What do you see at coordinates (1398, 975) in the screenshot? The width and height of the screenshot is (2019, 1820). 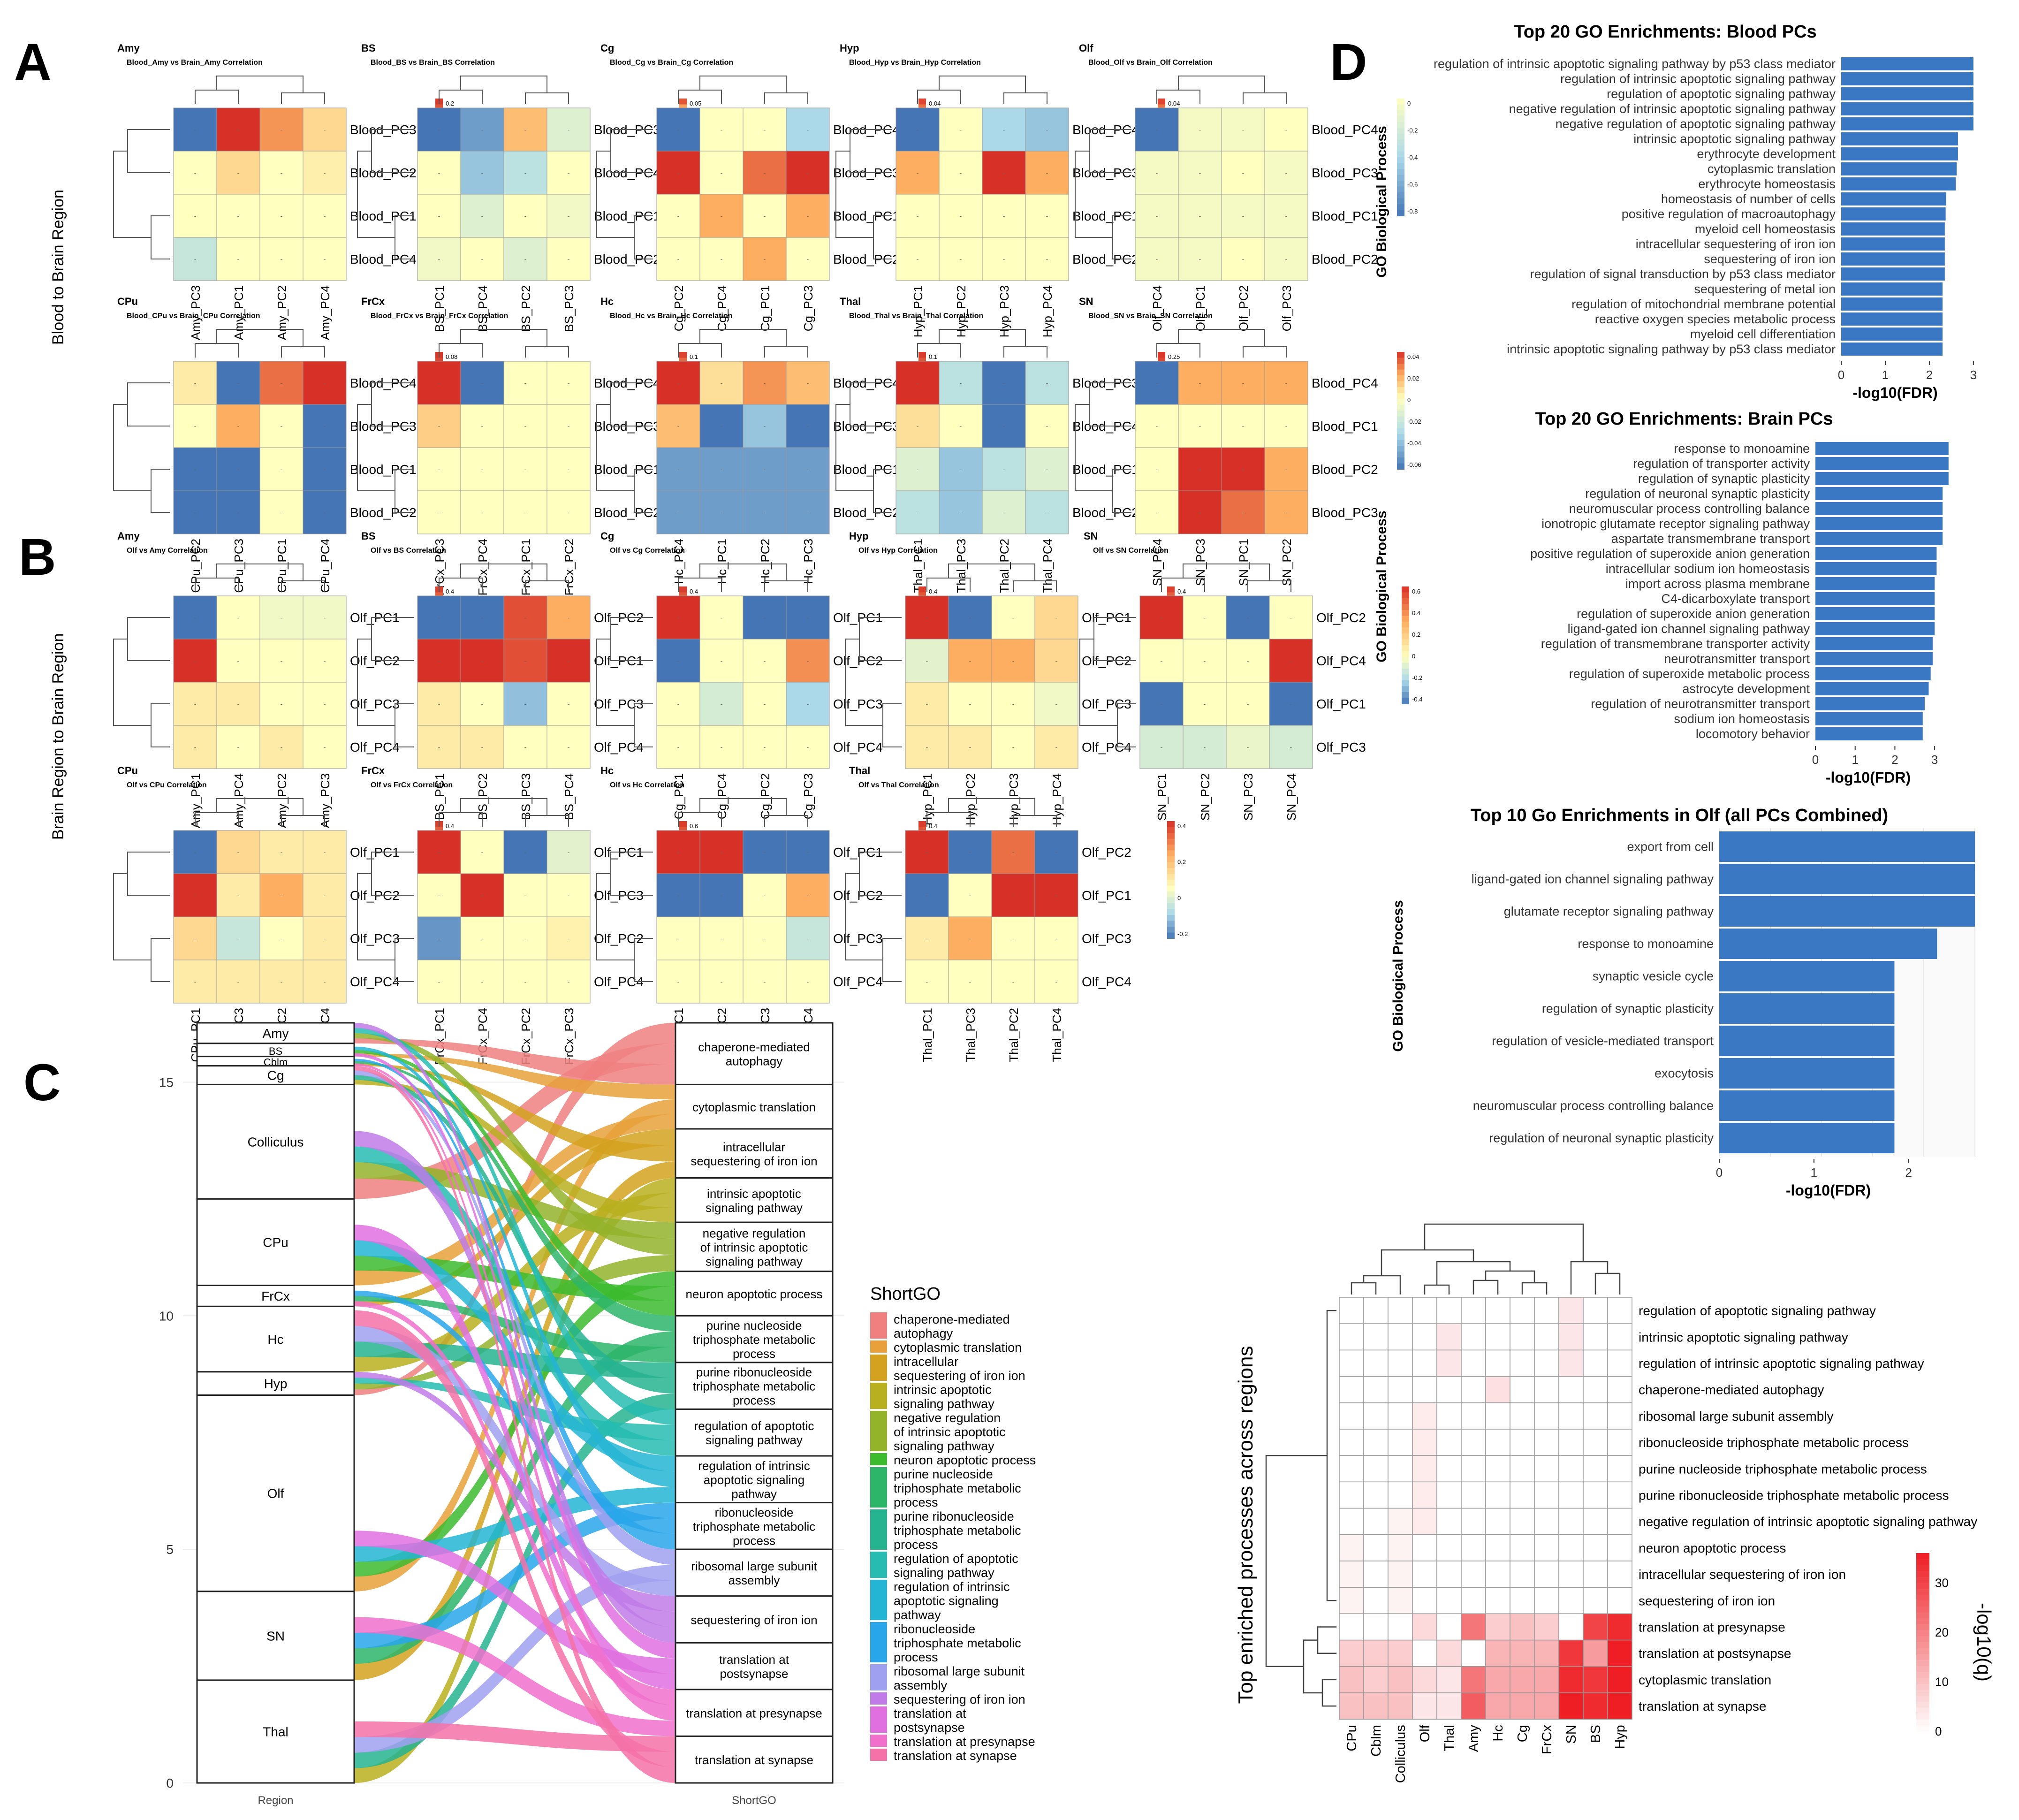 I see `y-axis-label: GO Biological Process` at bounding box center [1398, 975].